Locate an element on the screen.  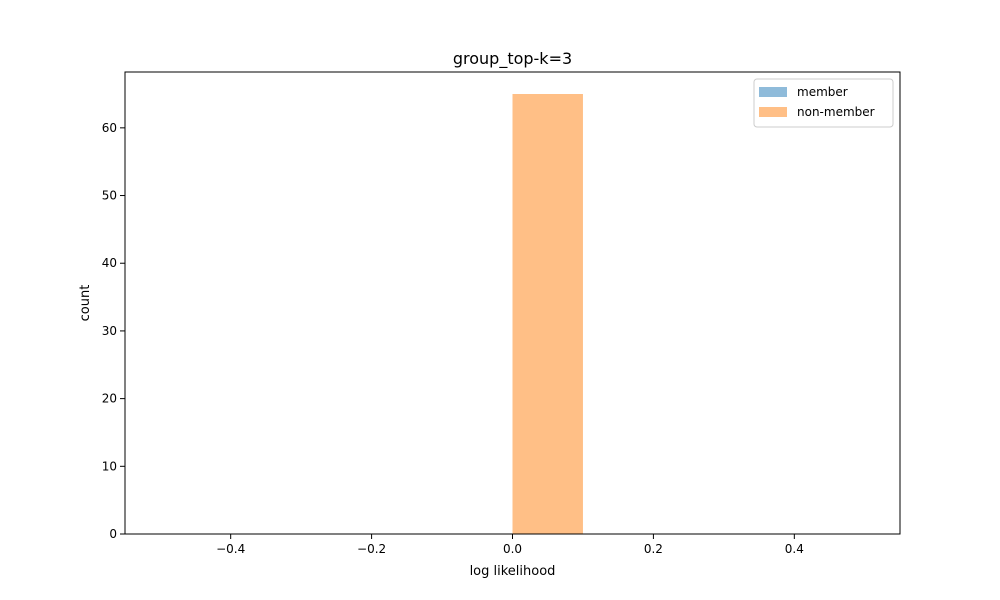
x-axis-label: log likelihood is located at coordinates (513, 571).